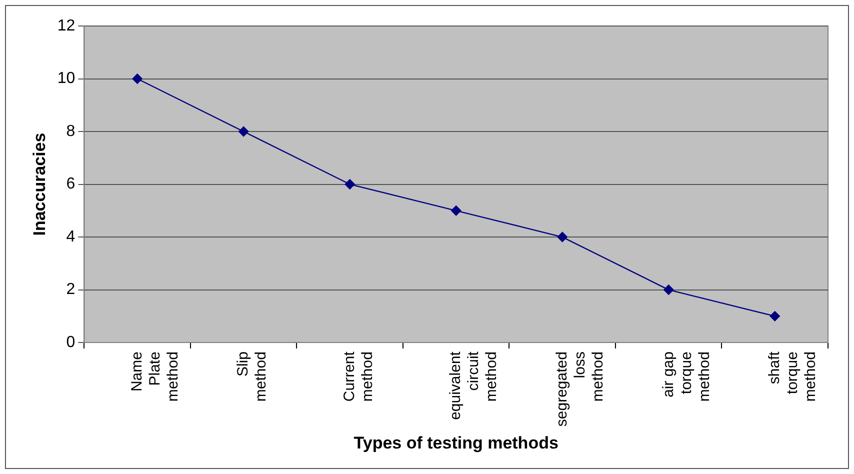 Image resolution: width=854 pixels, height=474 pixels. What do you see at coordinates (71, 342) in the screenshot?
I see `y-tick-label: 0` at bounding box center [71, 342].